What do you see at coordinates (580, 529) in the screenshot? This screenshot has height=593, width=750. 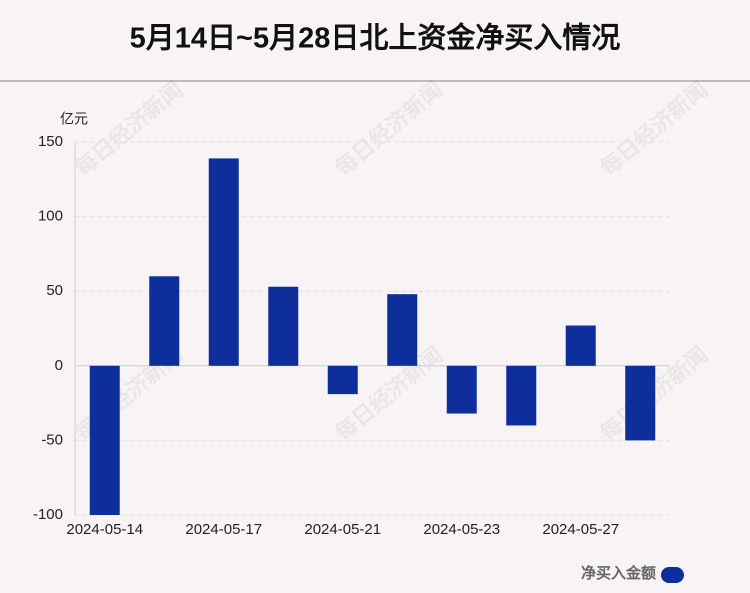 I see `x-tick-label: 2024-05-27` at bounding box center [580, 529].